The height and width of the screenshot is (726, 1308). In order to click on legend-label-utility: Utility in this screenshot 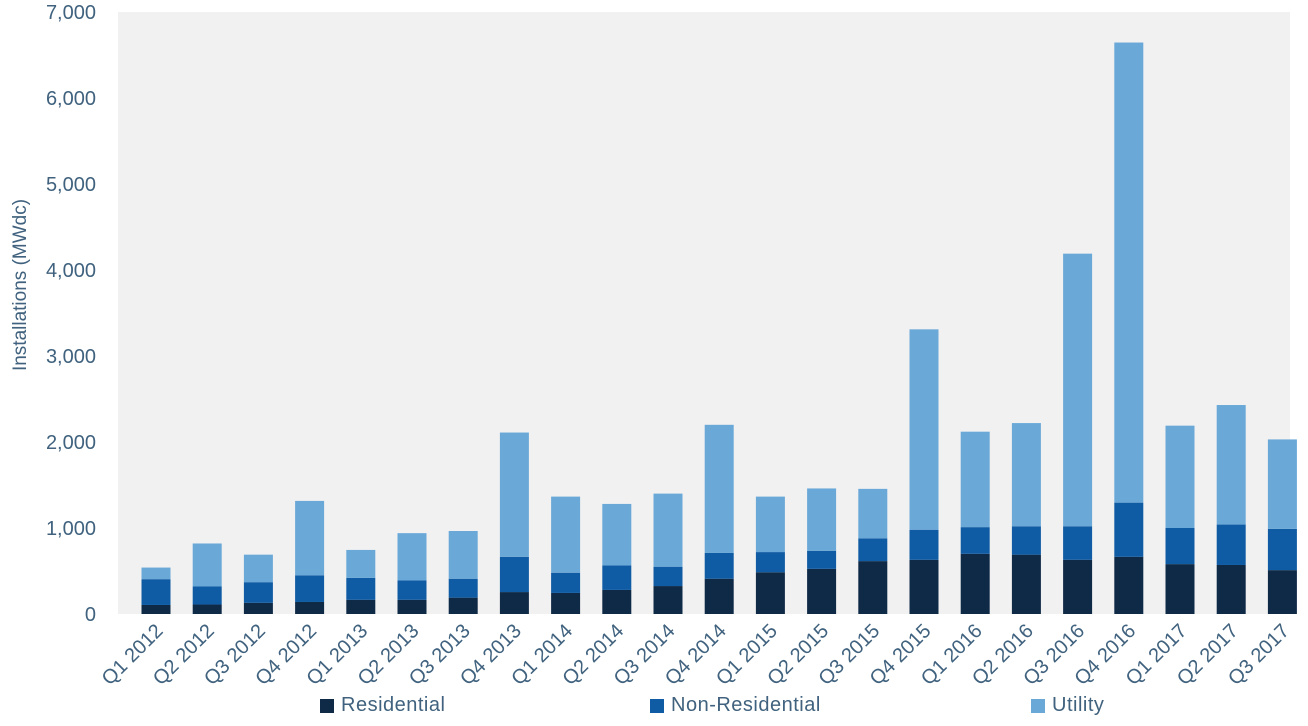, I will do `click(1078, 705)`.